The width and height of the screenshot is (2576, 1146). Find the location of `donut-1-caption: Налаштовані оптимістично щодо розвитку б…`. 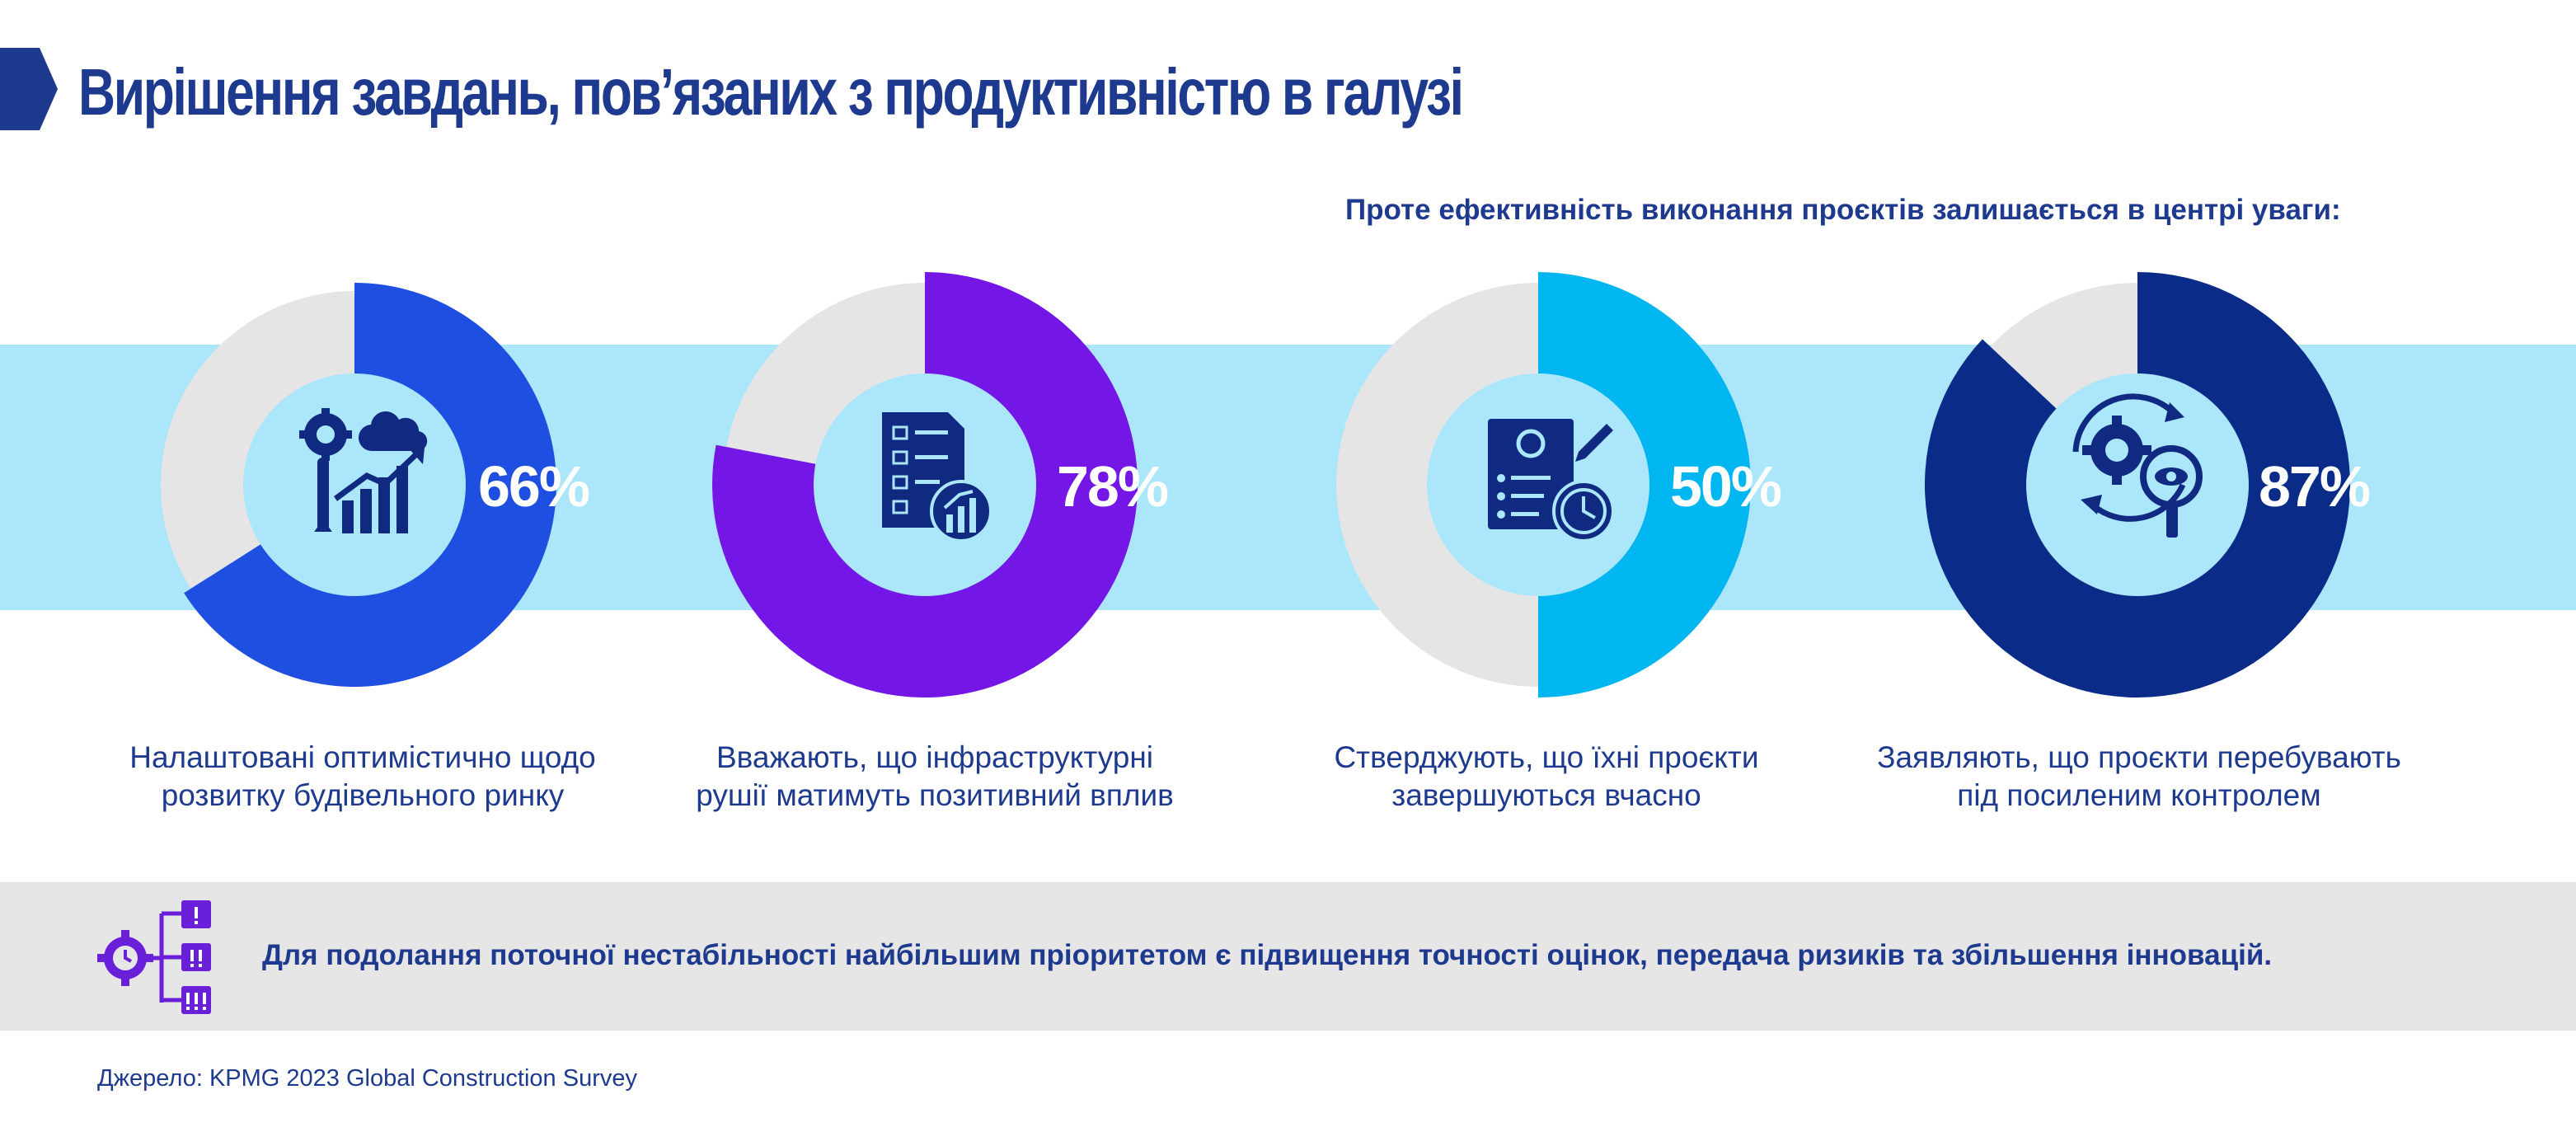

donut-1-caption: Налаштовані оптимістично щодо розвитку б… is located at coordinates (362, 777).